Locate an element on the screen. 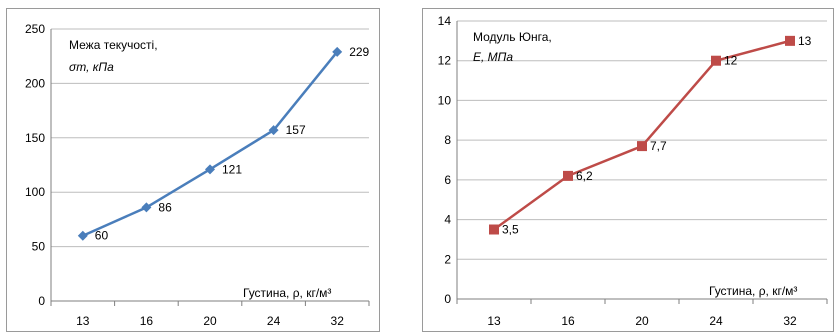 This screenshot has width=840, height=336. y-tick-label: 4 is located at coordinates (447, 220).